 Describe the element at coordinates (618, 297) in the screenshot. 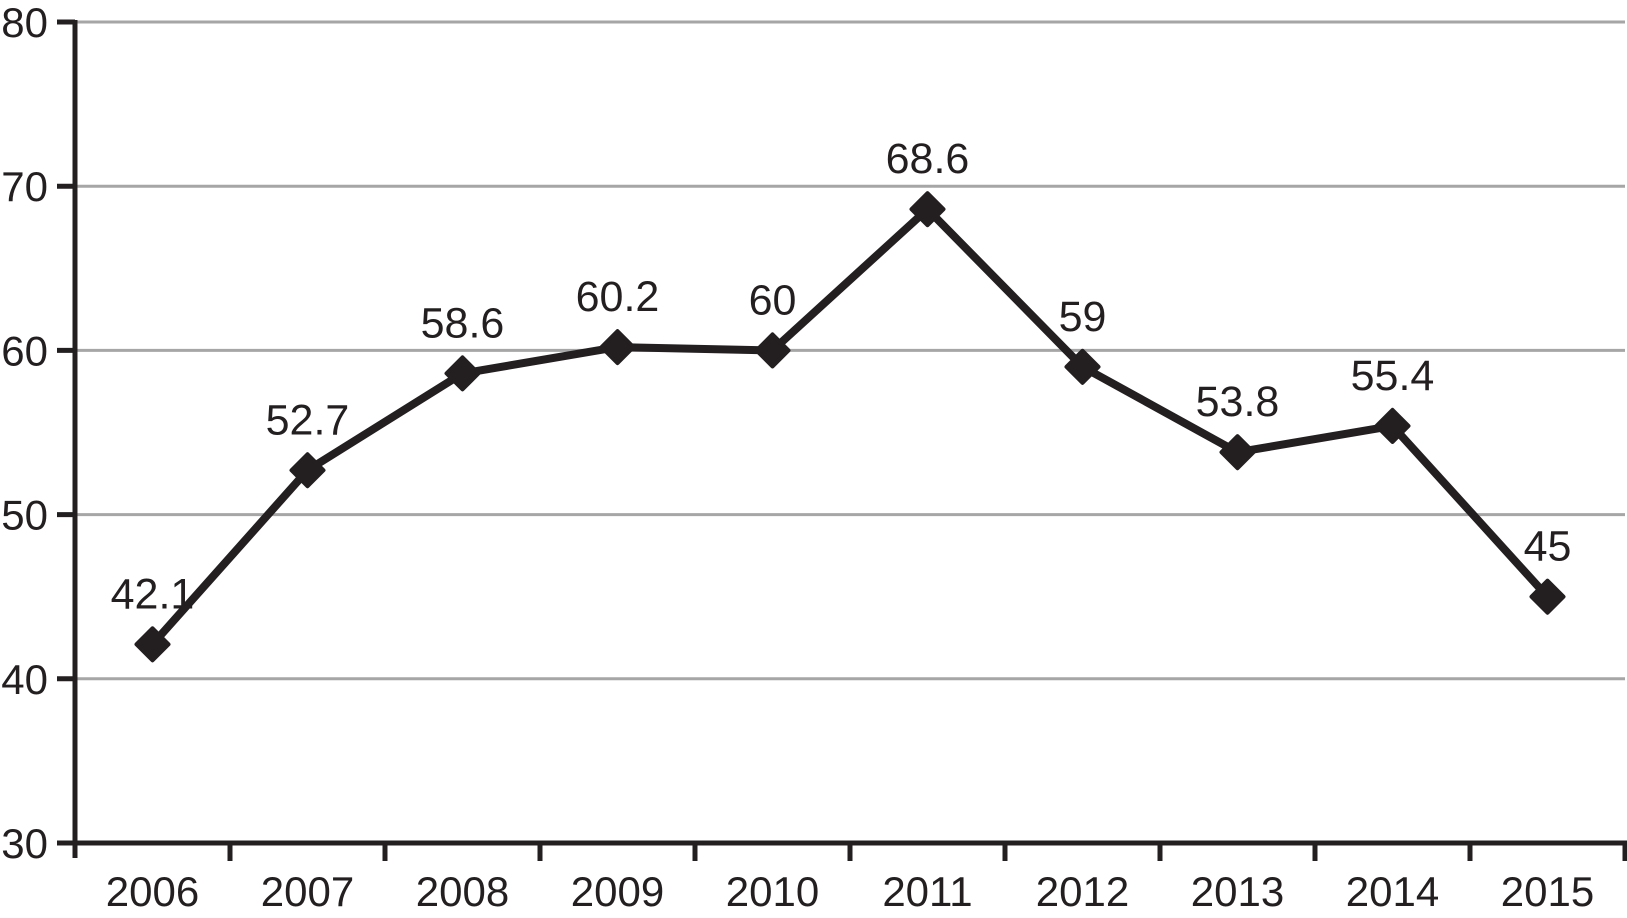

I see `data-point-label-2009: 60.2` at that location.